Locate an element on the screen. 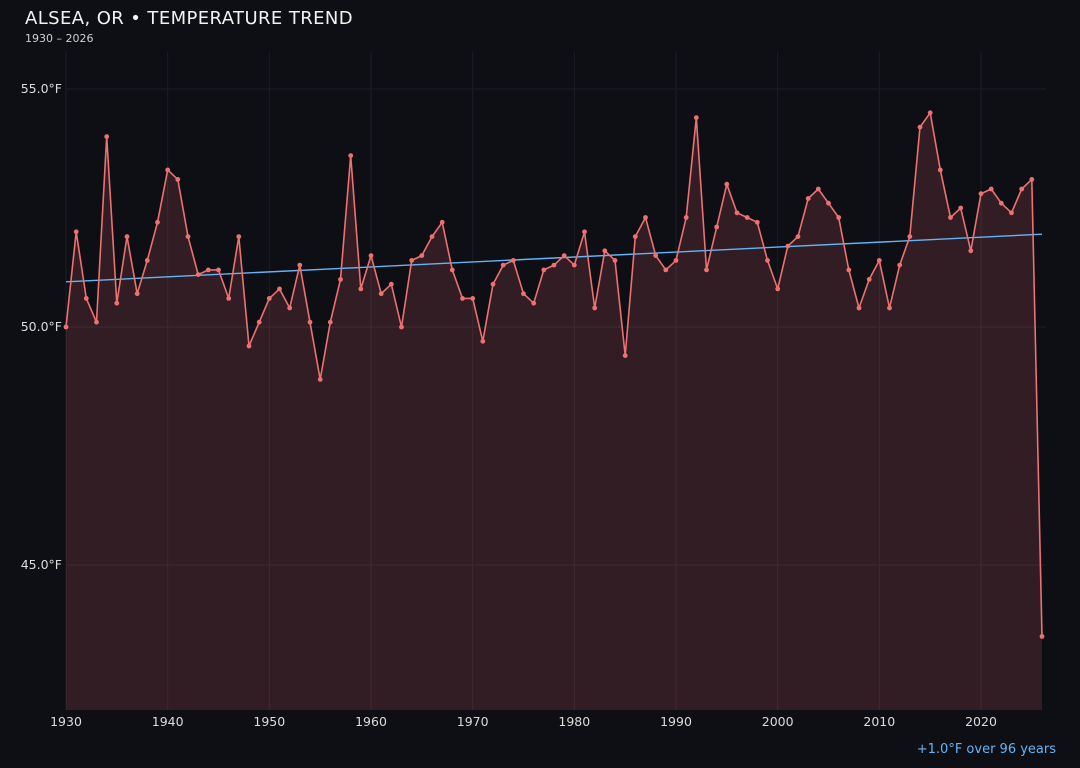 This screenshot has height=768, width=1080. y-axis-label: 50.0°F is located at coordinates (41, 326).